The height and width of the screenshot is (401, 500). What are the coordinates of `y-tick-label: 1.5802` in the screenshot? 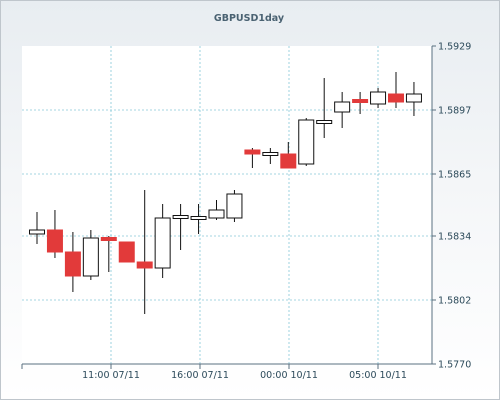 It's located at (454, 301).